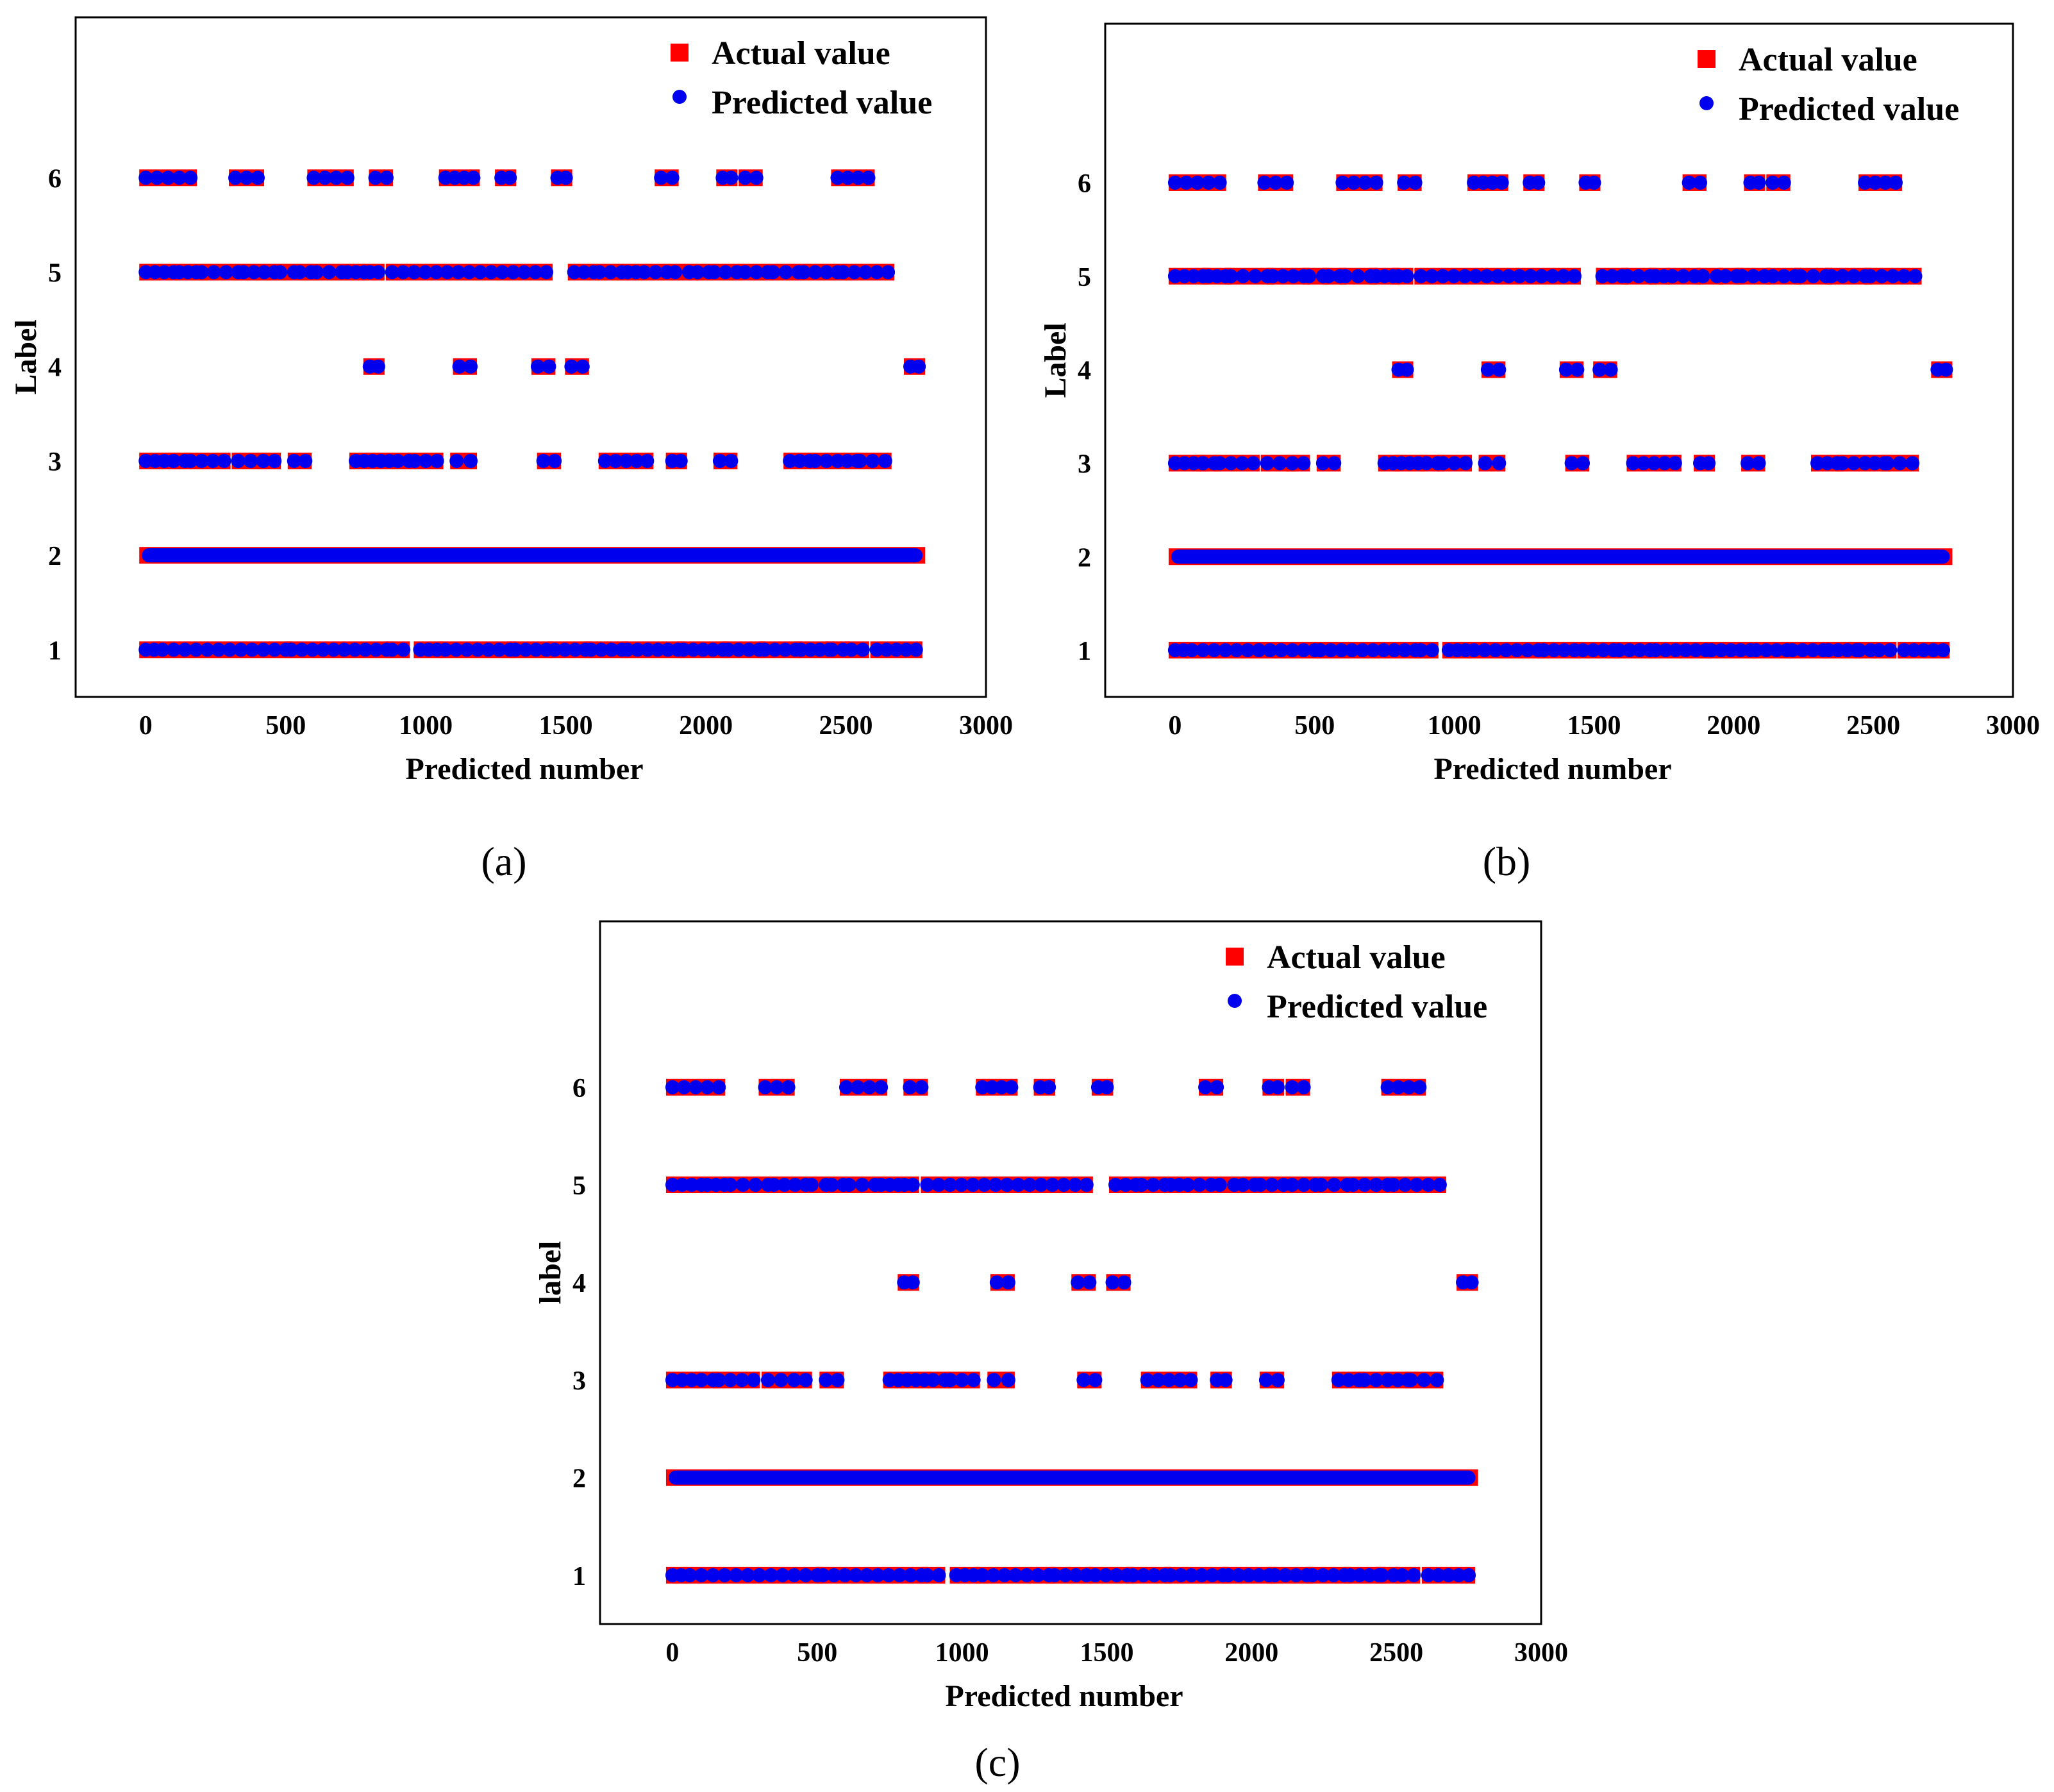 This screenshot has width=2054, height=1792. I want to click on y-tick-label: 5, so click(579, 1186).